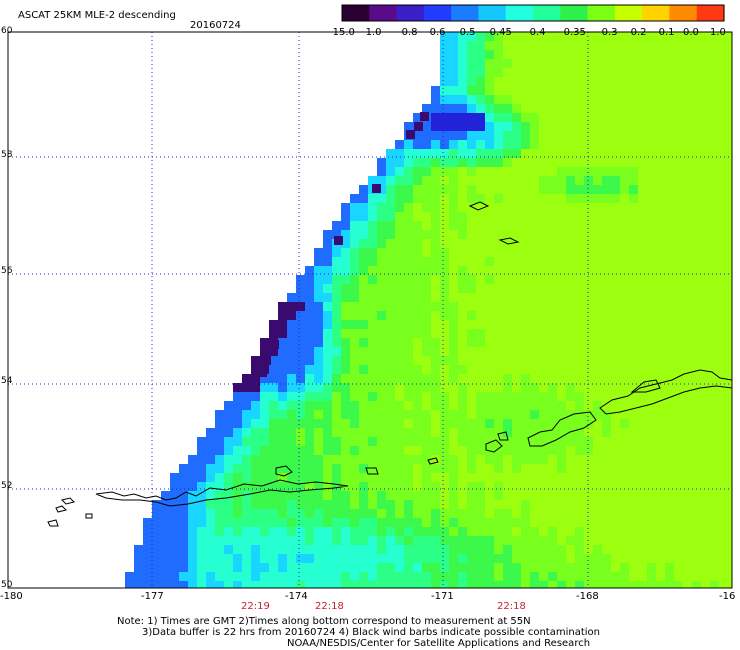 The image size is (740, 650). I want to click on product-title: ASCAT 25KM MLE-2 descending, so click(97, 15).